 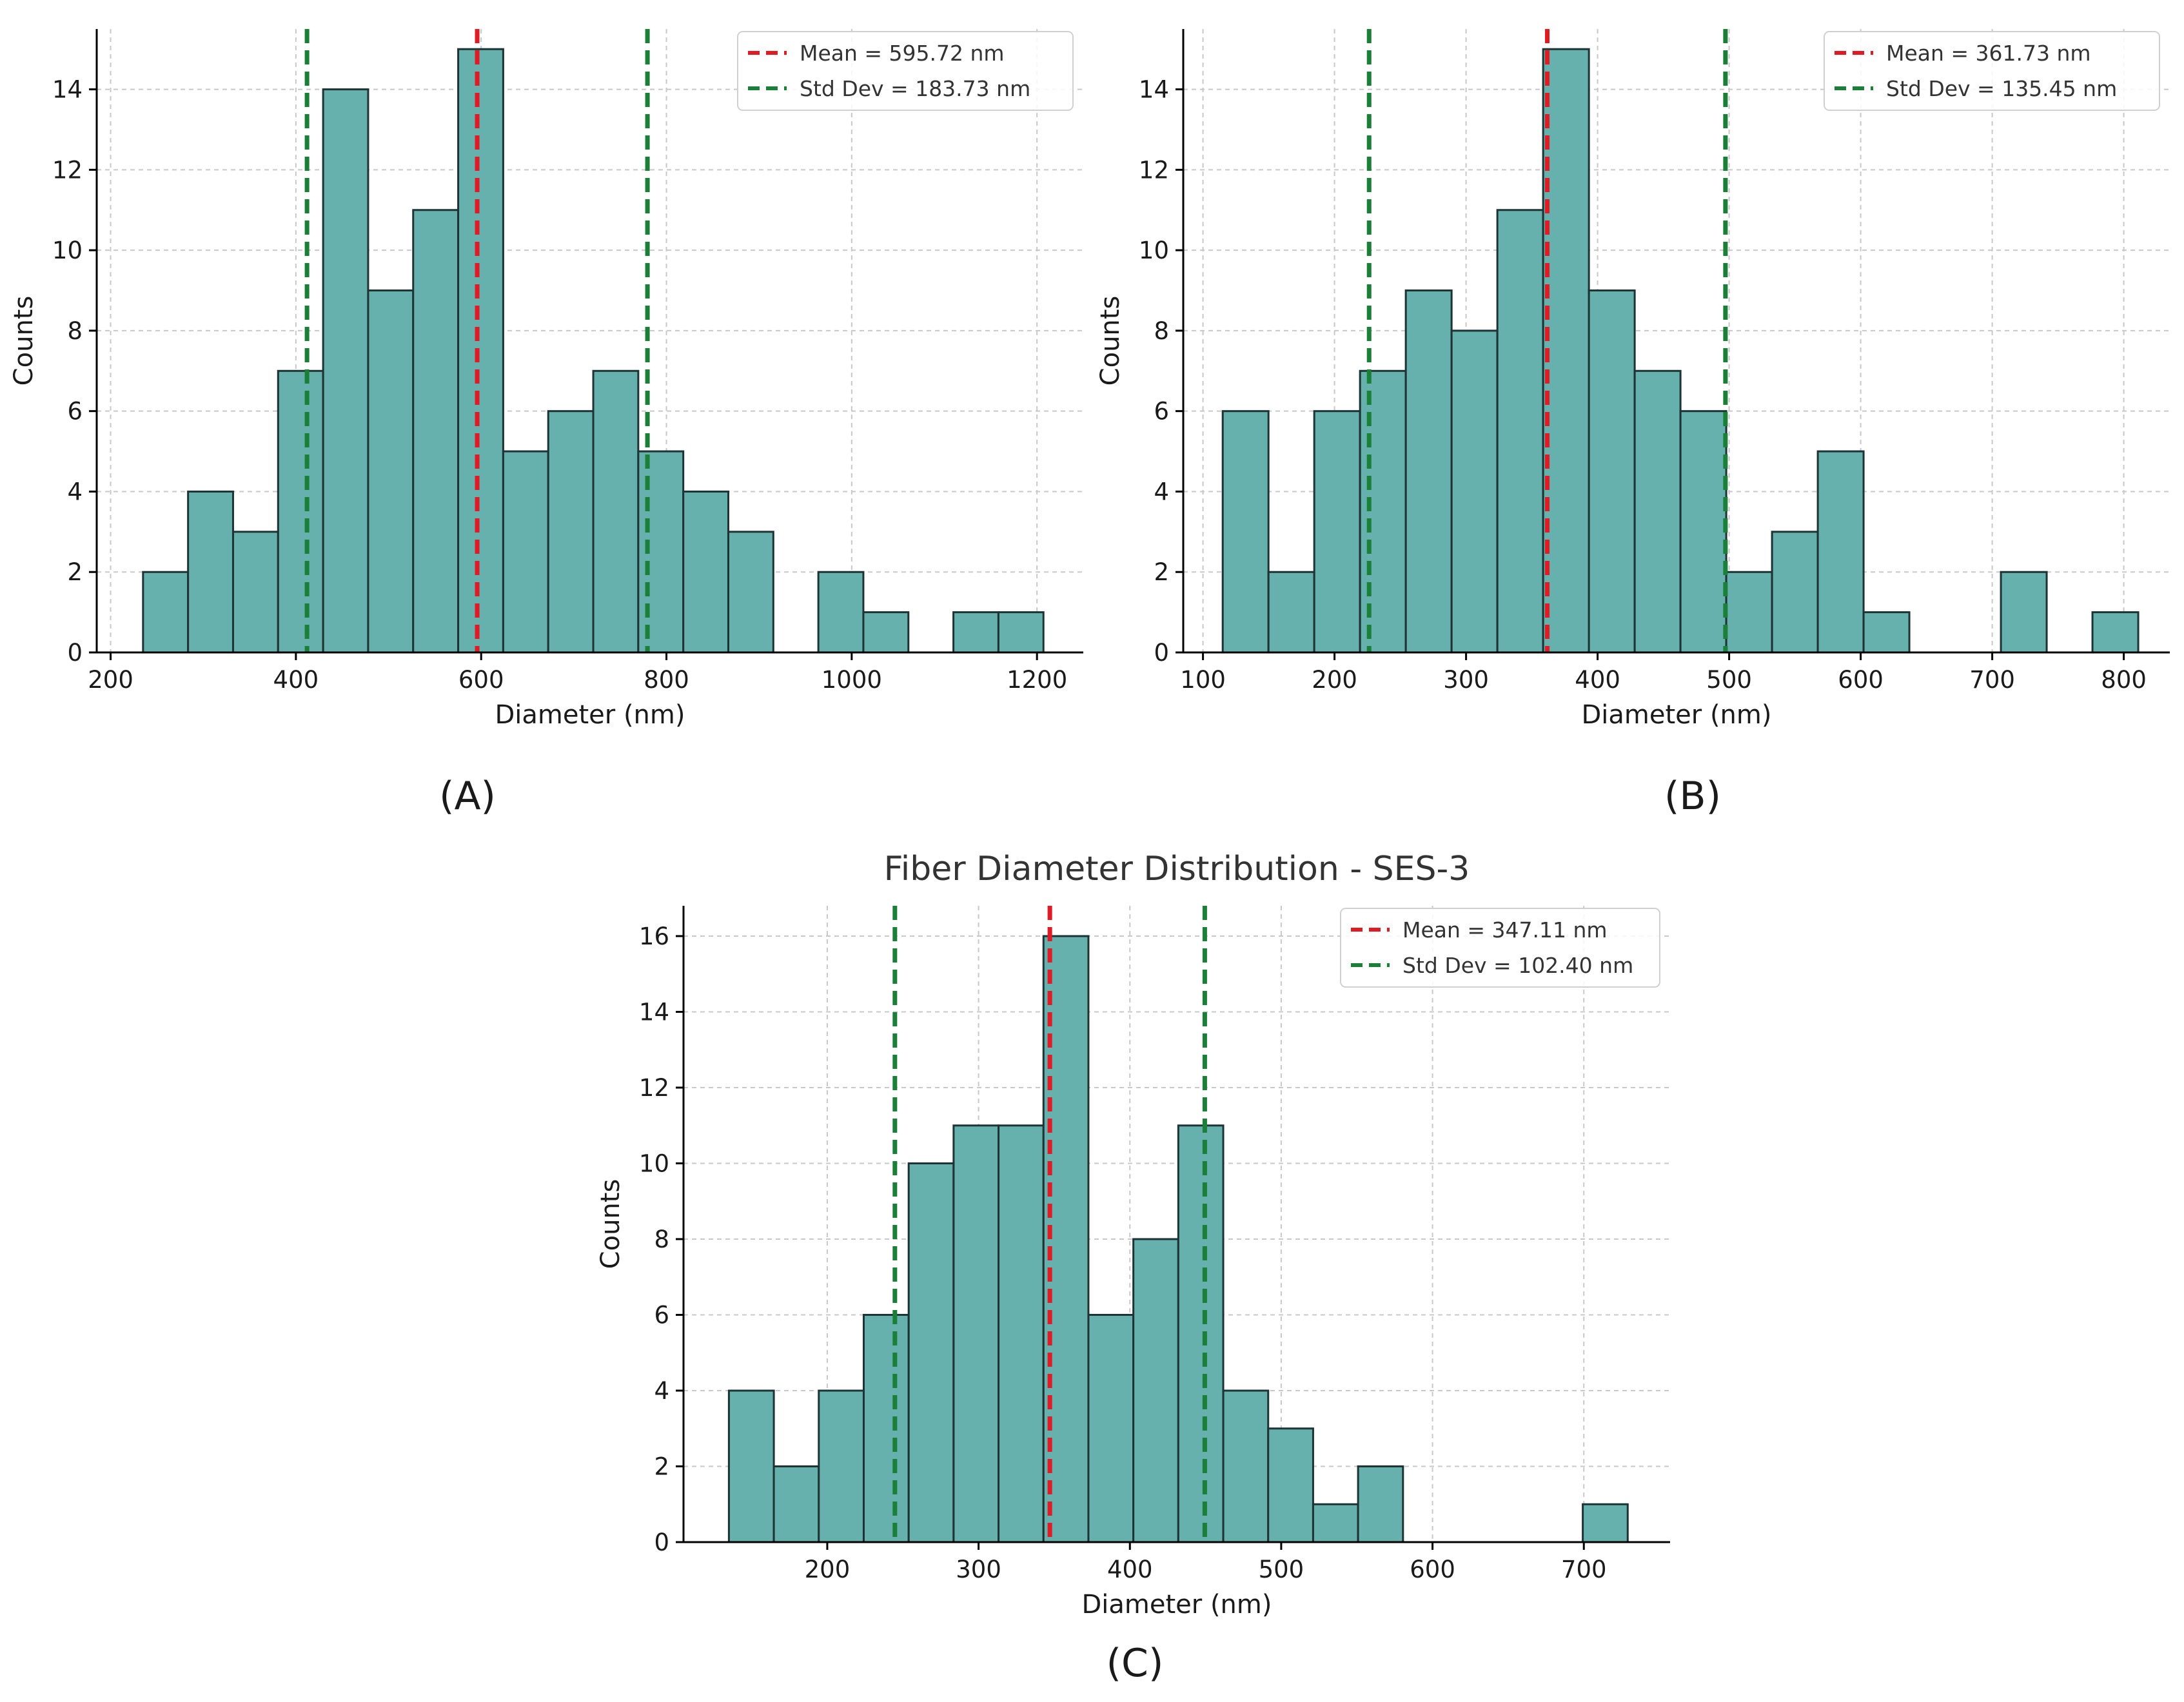 I want to click on x-tick-label: 1200, so click(x=1037, y=680).